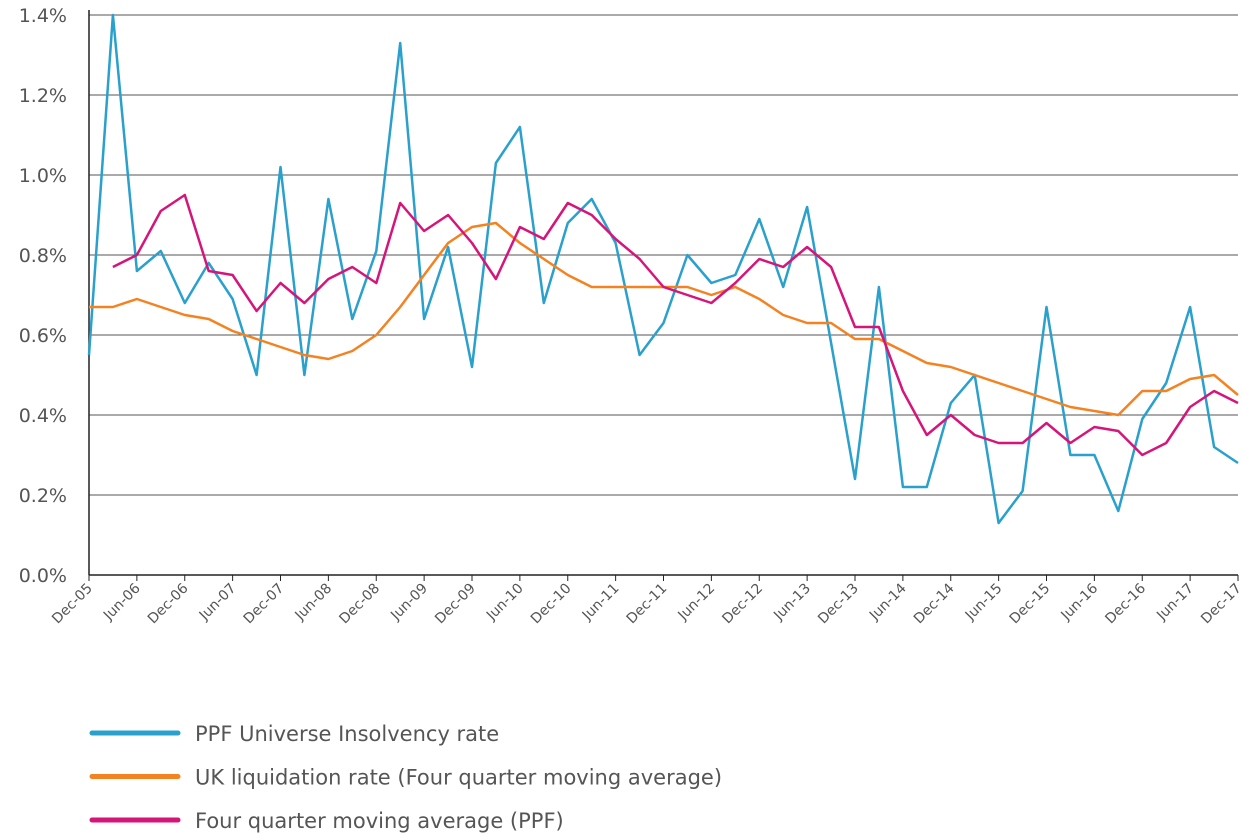  What do you see at coordinates (1080, 602) in the screenshot?
I see `x-tick-label: Jun-16` at bounding box center [1080, 602].